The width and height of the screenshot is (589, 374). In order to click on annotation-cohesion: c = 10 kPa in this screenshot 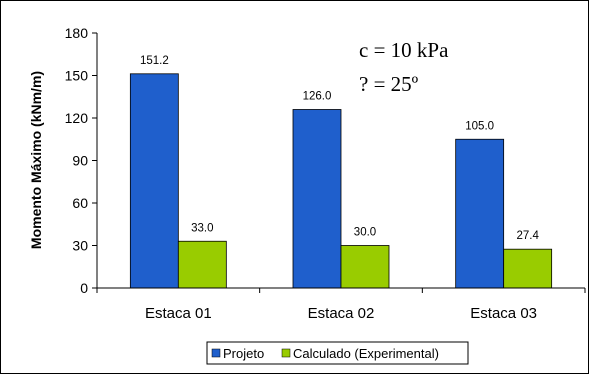, I will do `click(404, 50)`.